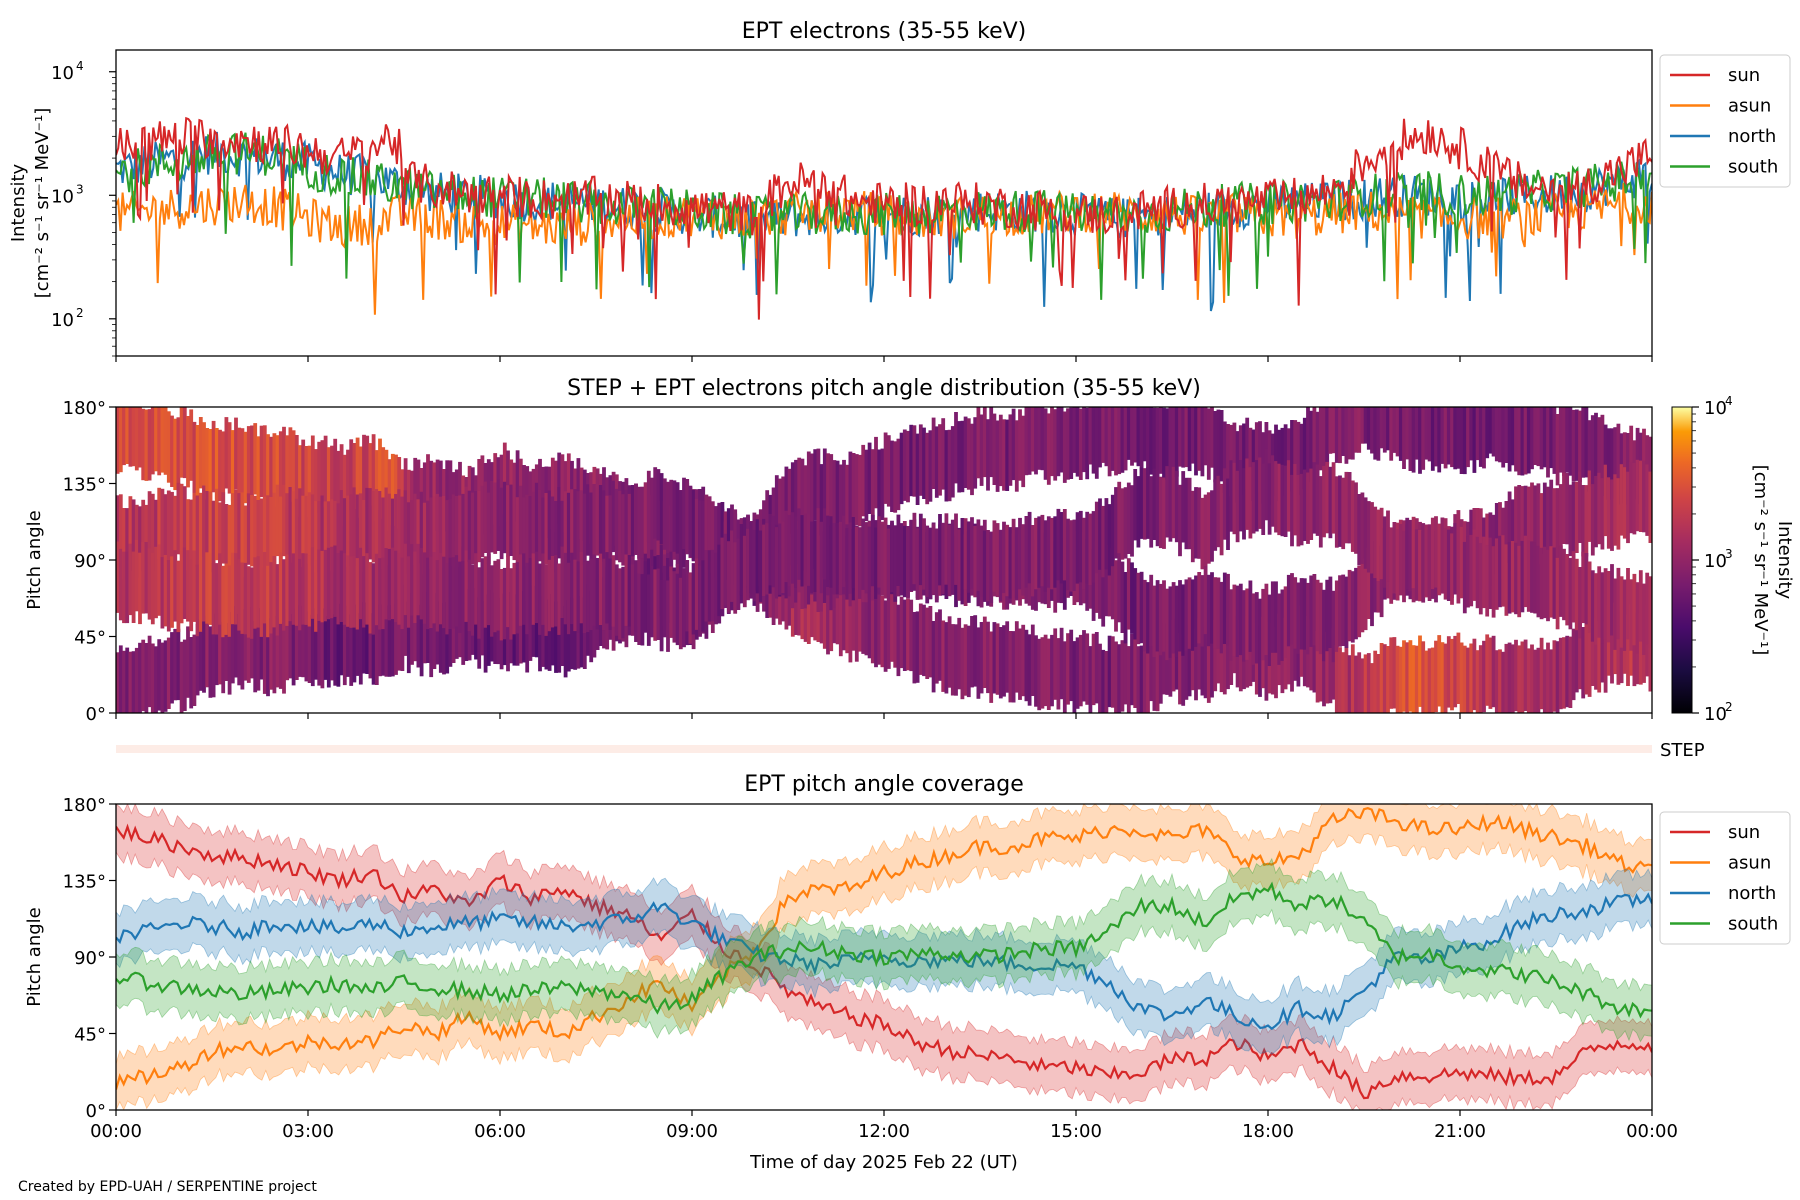  Describe the element at coordinates (1772, 560) in the screenshot. I see `colorbar-label: Intensity [cm⁻² s⁻¹ sr⁻¹ MeV⁻¹]` at that location.